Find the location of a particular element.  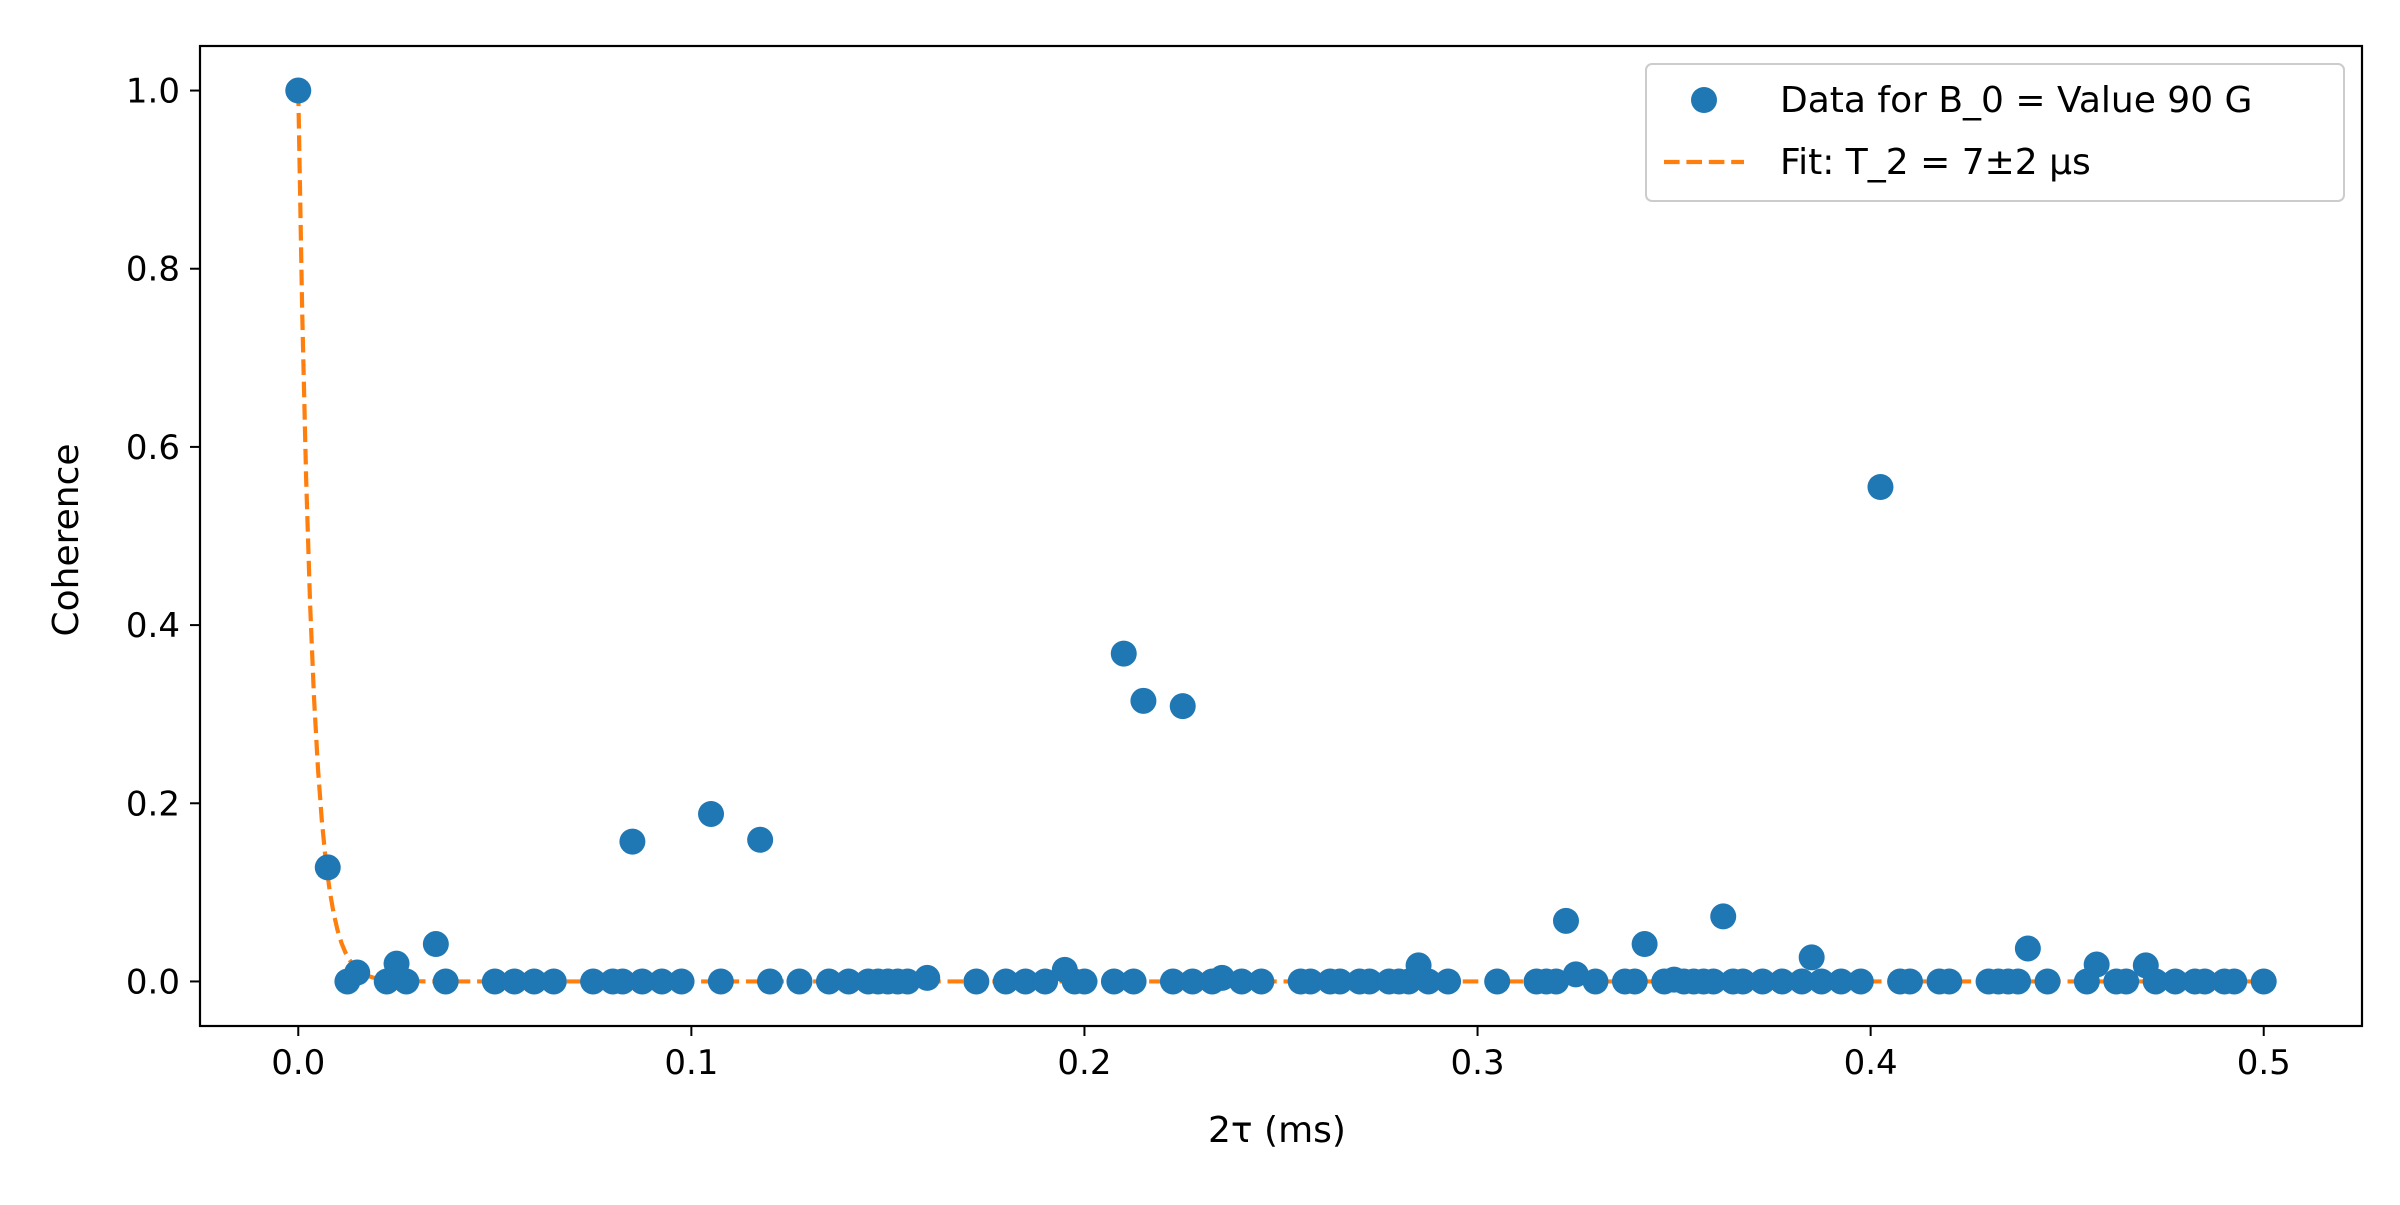

legend-box is located at coordinates (1995, 132).